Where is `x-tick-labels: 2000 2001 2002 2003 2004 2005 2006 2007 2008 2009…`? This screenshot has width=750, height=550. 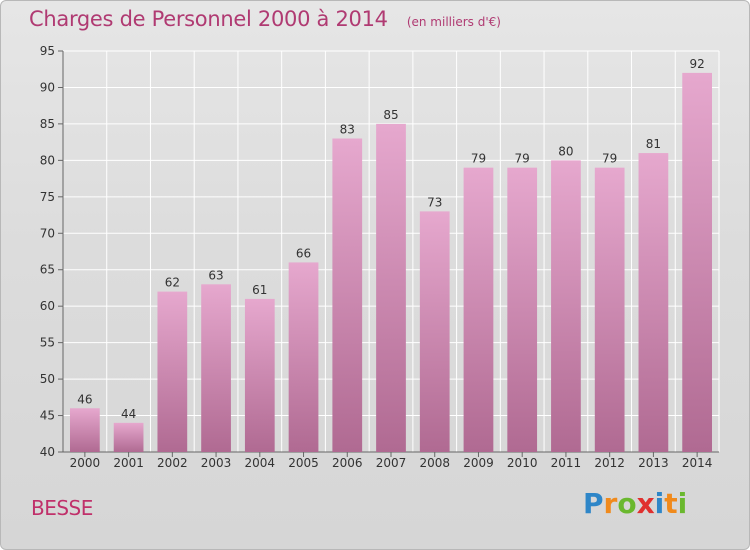 x-tick-labels: 2000 2001 2002 2003 2004 2005 2006 2007 2008 2009… is located at coordinates (391, 463).